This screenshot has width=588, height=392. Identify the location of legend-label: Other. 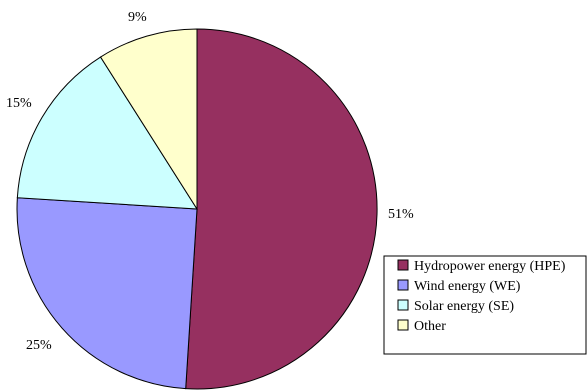
(430, 326).